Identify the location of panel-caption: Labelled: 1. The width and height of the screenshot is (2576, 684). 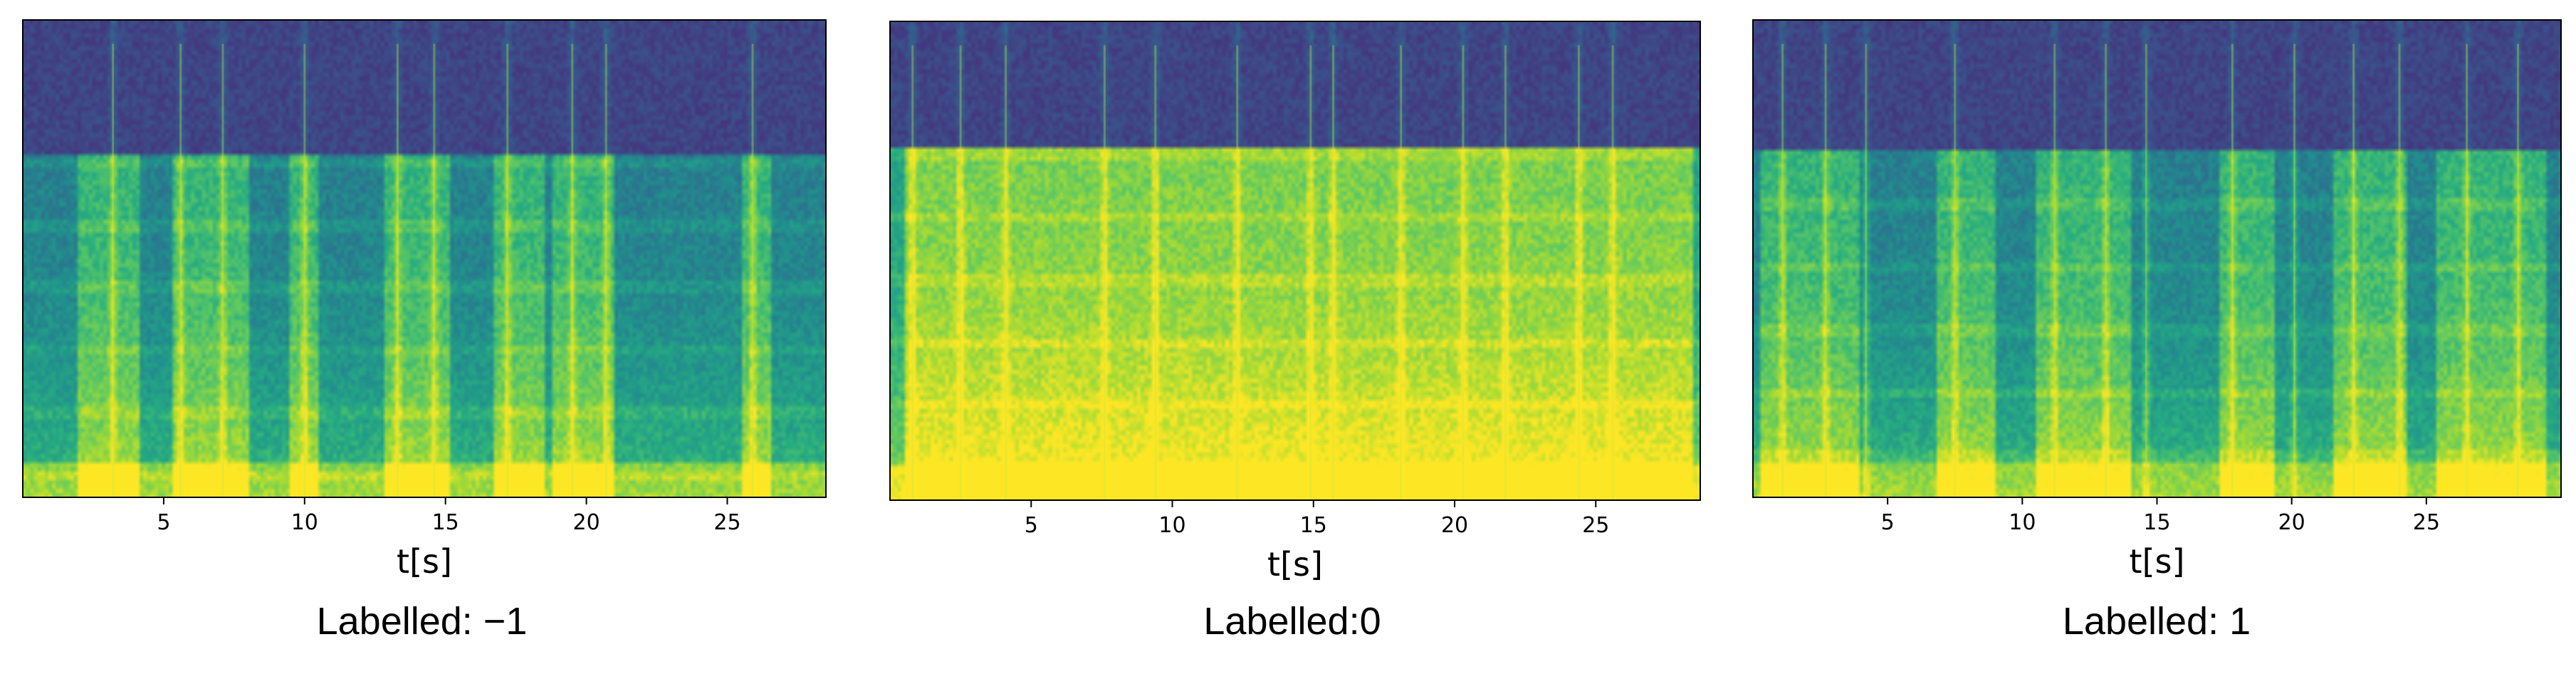
(2156, 621).